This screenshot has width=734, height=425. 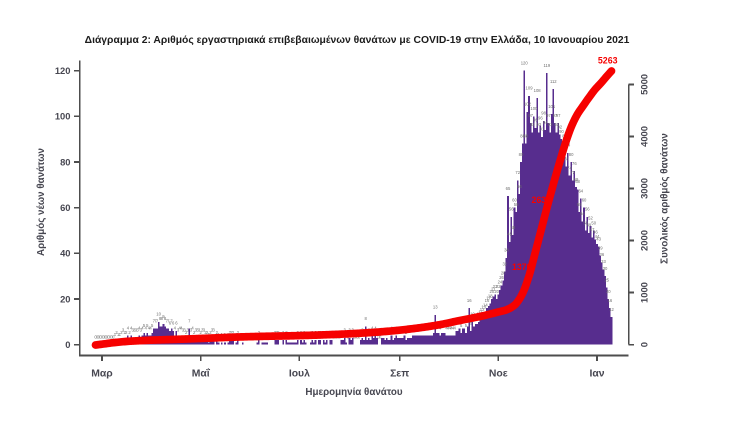 What do you see at coordinates (503, 272) in the screenshot?
I see `svg-text: 28` at bounding box center [503, 272].